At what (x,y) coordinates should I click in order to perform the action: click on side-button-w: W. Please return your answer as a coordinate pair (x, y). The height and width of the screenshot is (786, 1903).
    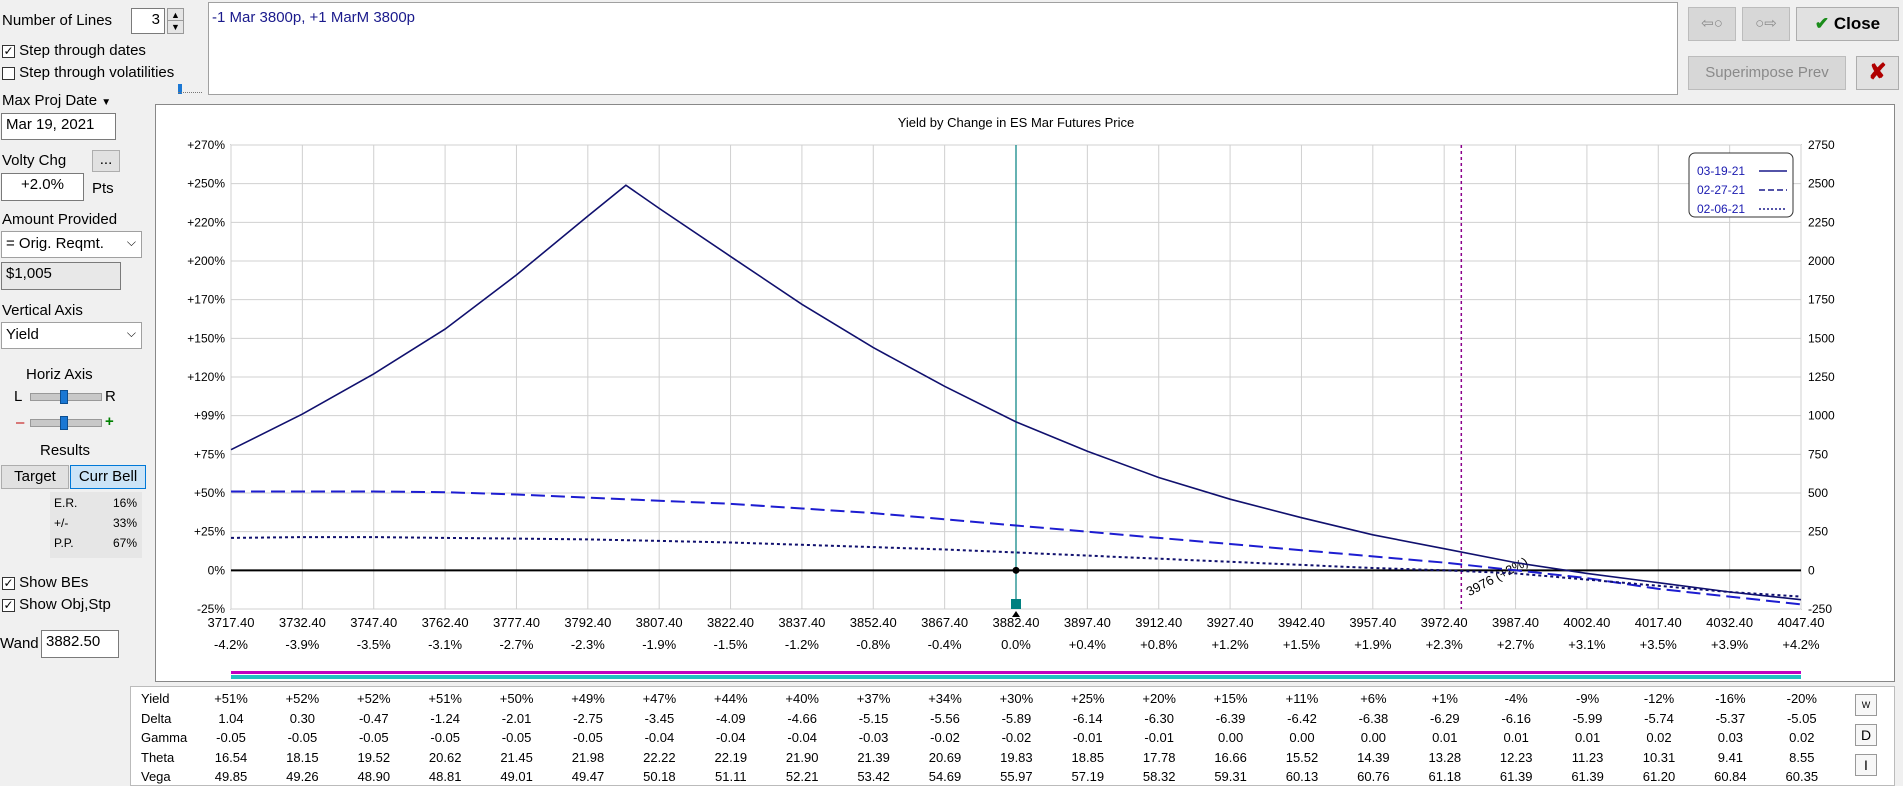
    Looking at the image, I should click on (1866, 705).